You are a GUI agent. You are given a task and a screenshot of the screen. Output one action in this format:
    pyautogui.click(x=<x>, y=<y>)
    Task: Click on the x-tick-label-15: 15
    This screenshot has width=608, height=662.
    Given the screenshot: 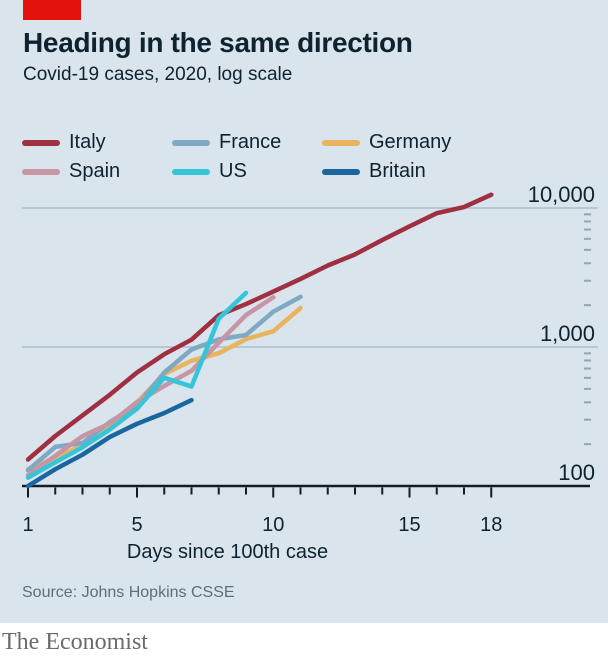 What is the action you would take?
    pyautogui.click(x=409, y=525)
    